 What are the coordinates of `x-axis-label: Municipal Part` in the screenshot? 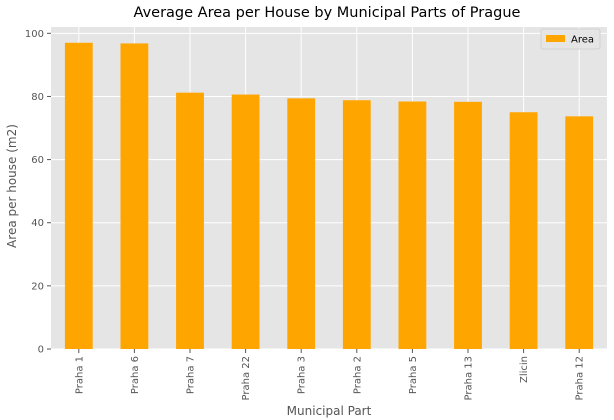 It's located at (329, 411).